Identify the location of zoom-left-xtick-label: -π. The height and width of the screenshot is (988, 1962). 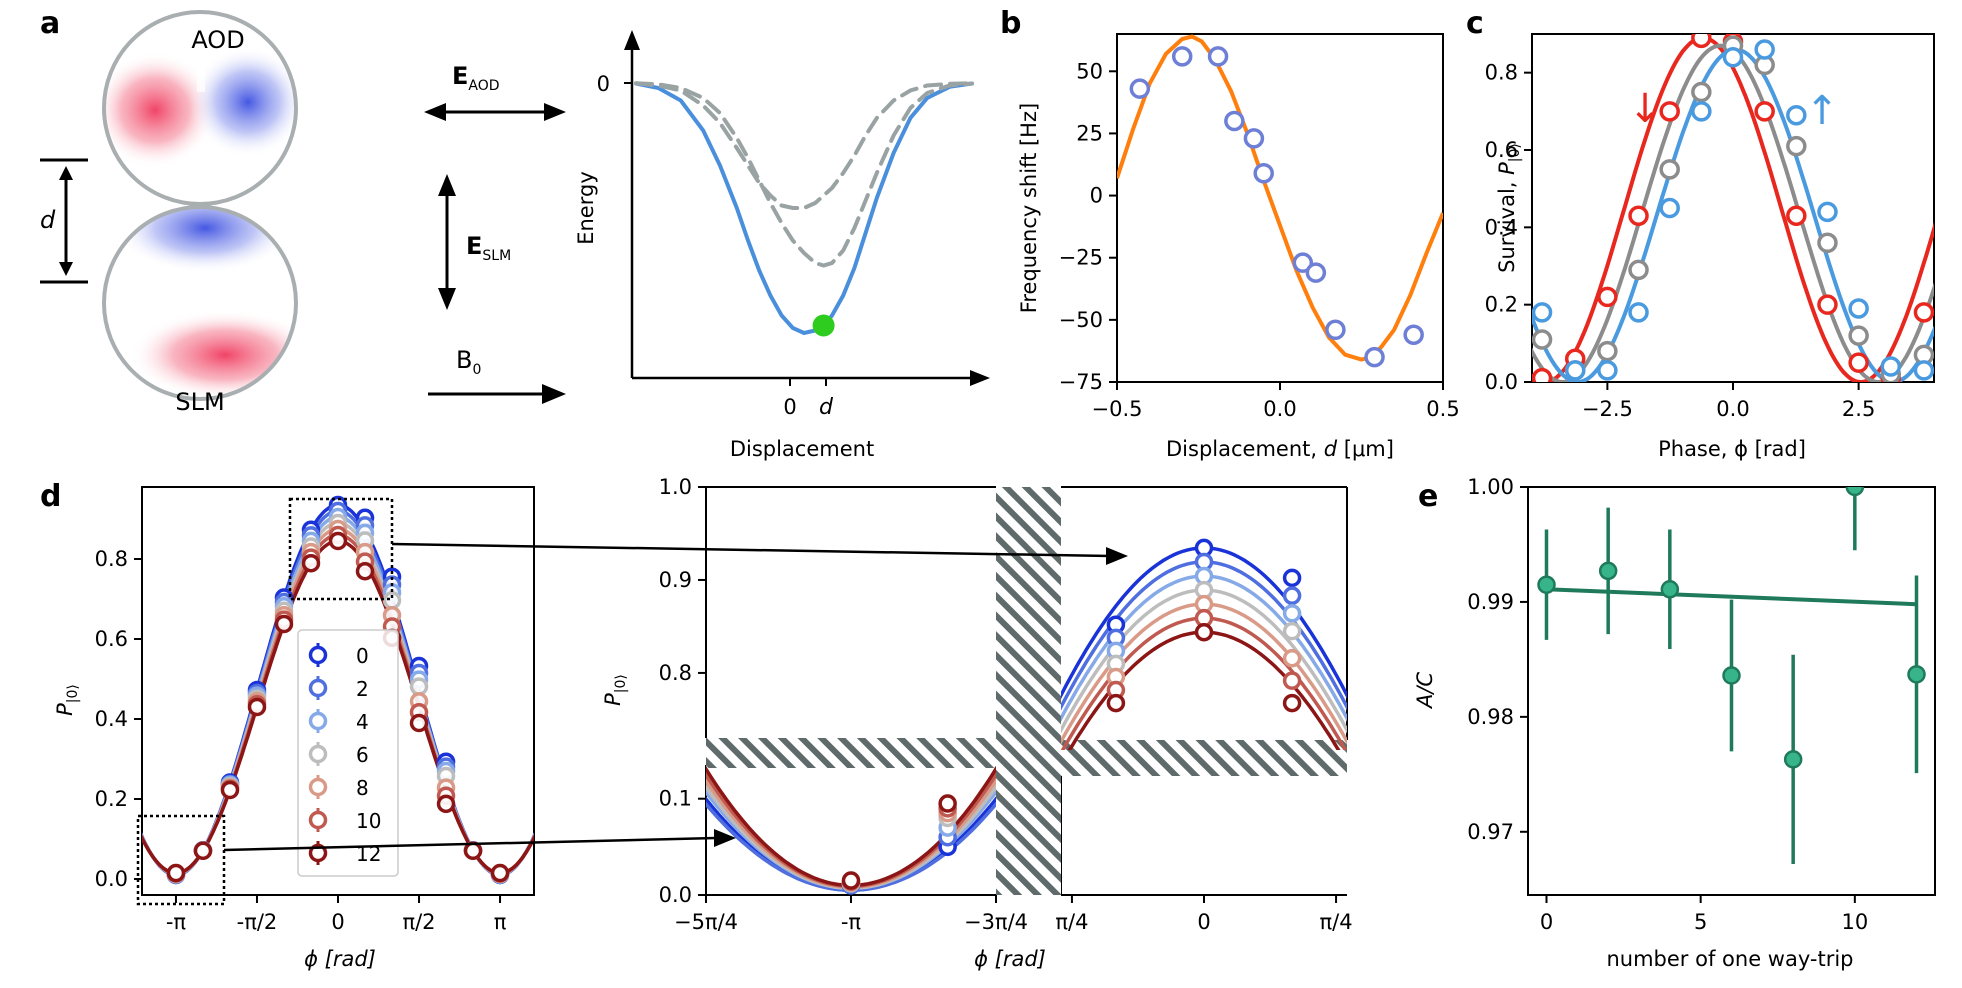
(851, 922).